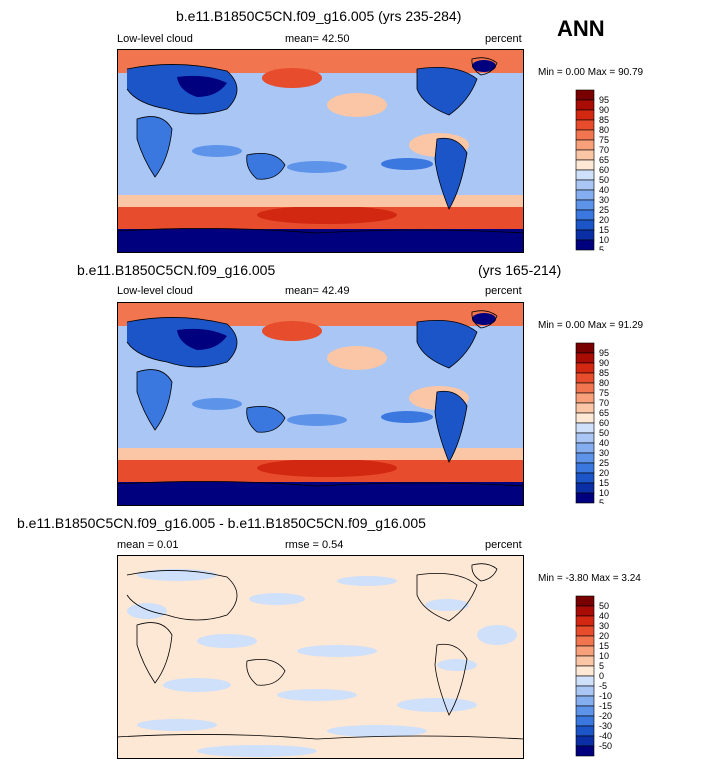 Image resolution: width=703 pixels, height=770 pixels. I want to click on panel2-npacific-max, so click(292, 331).